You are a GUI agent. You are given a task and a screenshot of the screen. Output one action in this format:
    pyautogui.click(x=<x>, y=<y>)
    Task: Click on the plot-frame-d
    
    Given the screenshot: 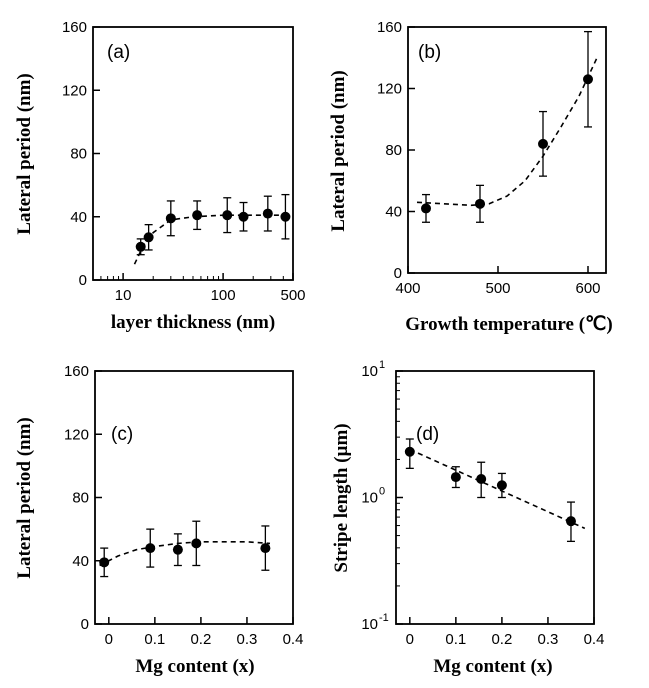 What is the action you would take?
    pyautogui.click(x=495, y=497)
    